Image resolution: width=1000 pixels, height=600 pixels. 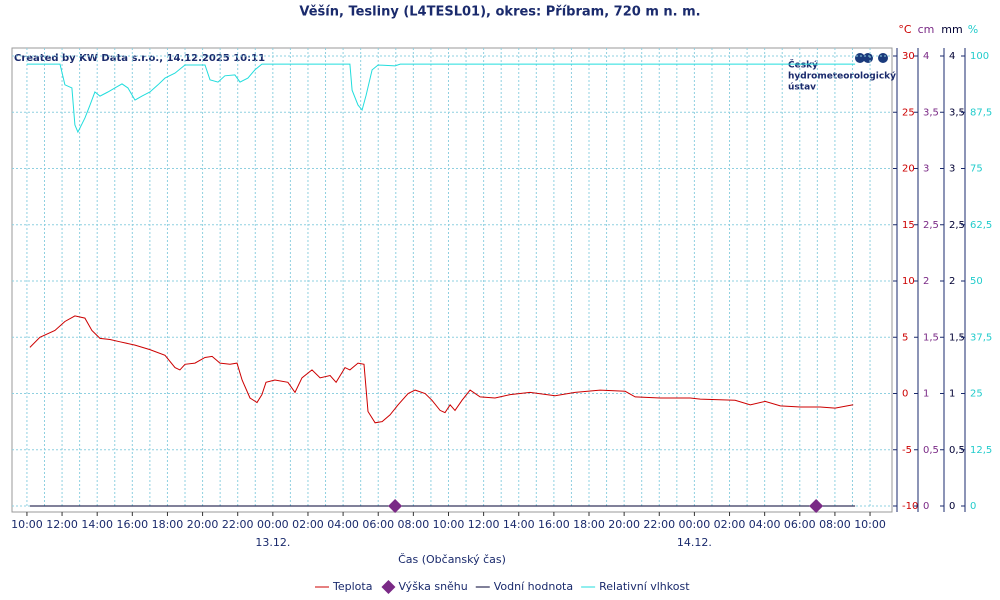 What do you see at coordinates (981, 450) in the screenshot?
I see `y-tick-label: 12,5` at bounding box center [981, 450].